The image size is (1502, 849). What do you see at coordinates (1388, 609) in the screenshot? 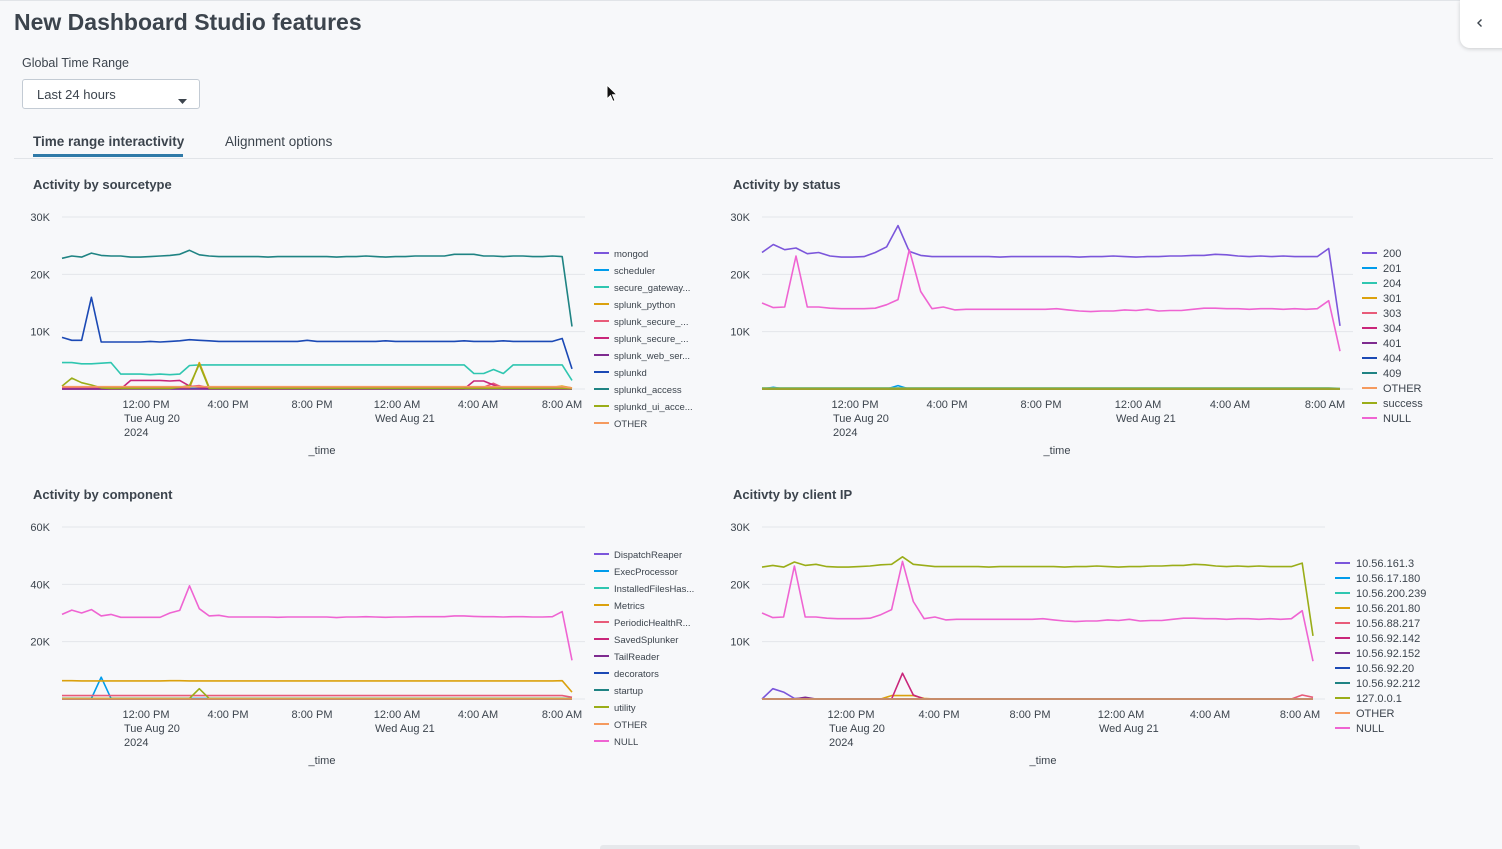
I see `legend-entry: 10.56.201.80` at bounding box center [1388, 609].